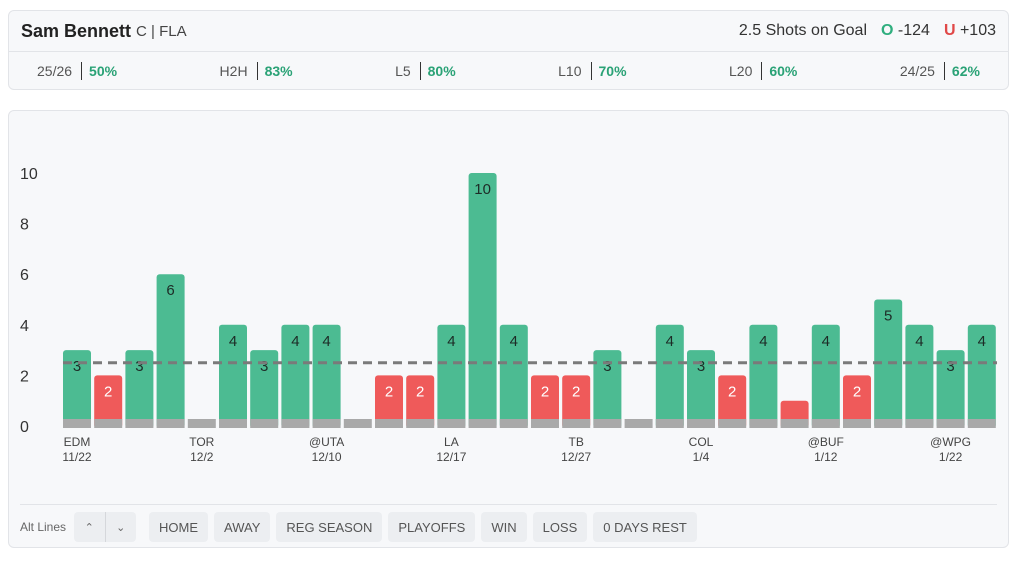 Image resolution: width=1024 pixels, height=562 pixels. Describe the element at coordinates (888, 316) in the screenshot. I see `value-label: 5` at that location.